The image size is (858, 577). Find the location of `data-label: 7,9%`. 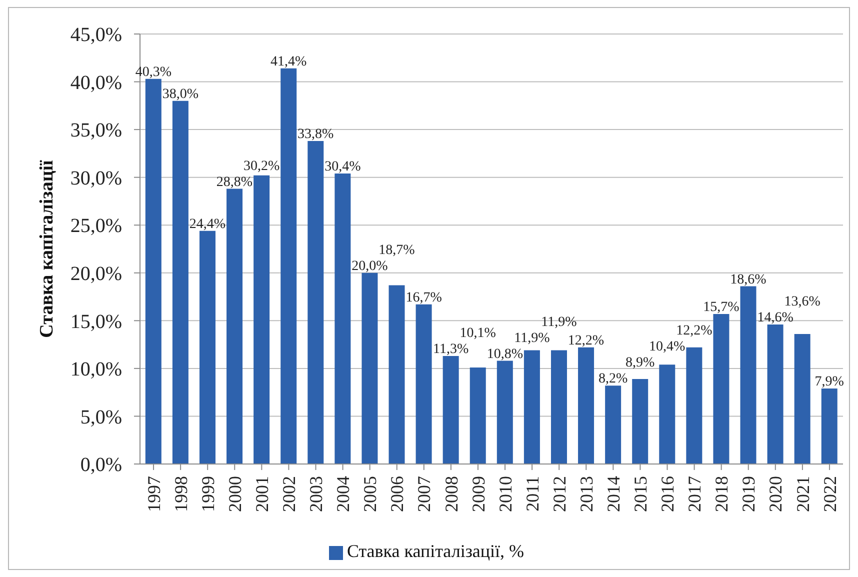

data-label: 7,9% is located at coordinates (829, 382).